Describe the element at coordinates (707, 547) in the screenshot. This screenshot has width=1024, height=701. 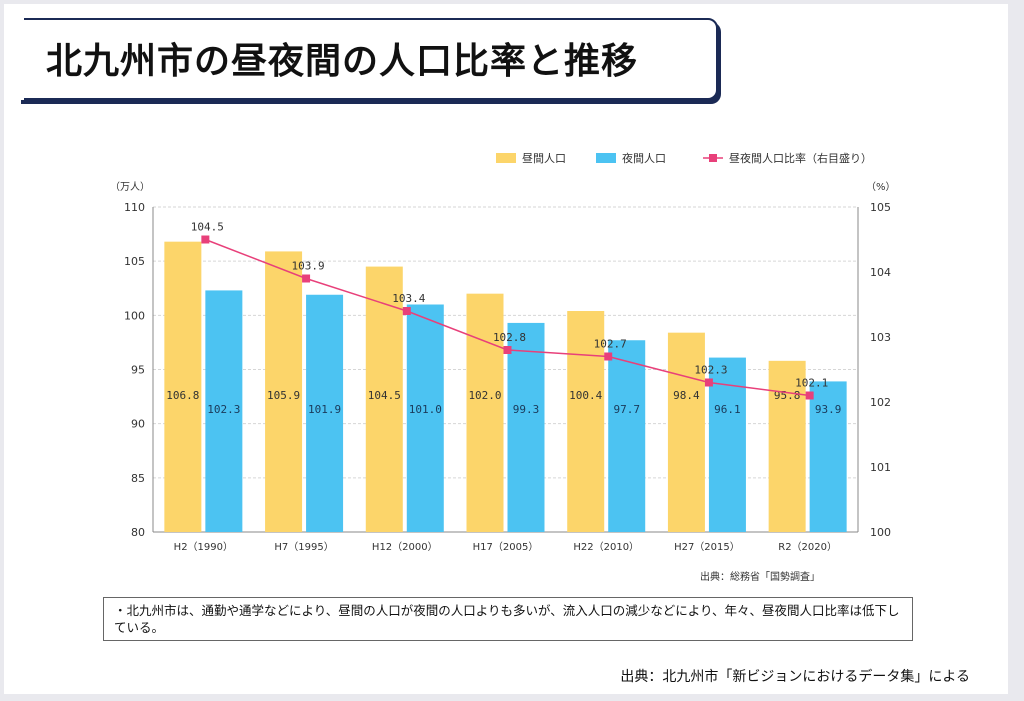
I see `x-tick-label: H27（2015）` at that location.